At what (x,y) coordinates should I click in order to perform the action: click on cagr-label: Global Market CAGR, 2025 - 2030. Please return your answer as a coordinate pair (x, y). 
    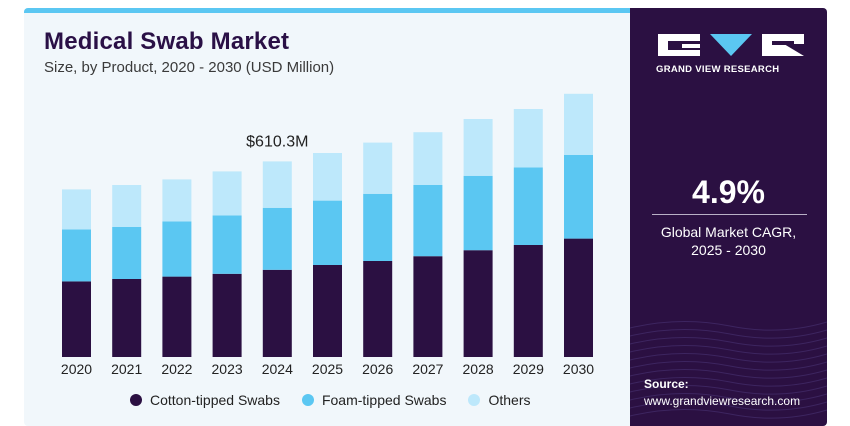
    Looking at the image, I should click on (728, 241).